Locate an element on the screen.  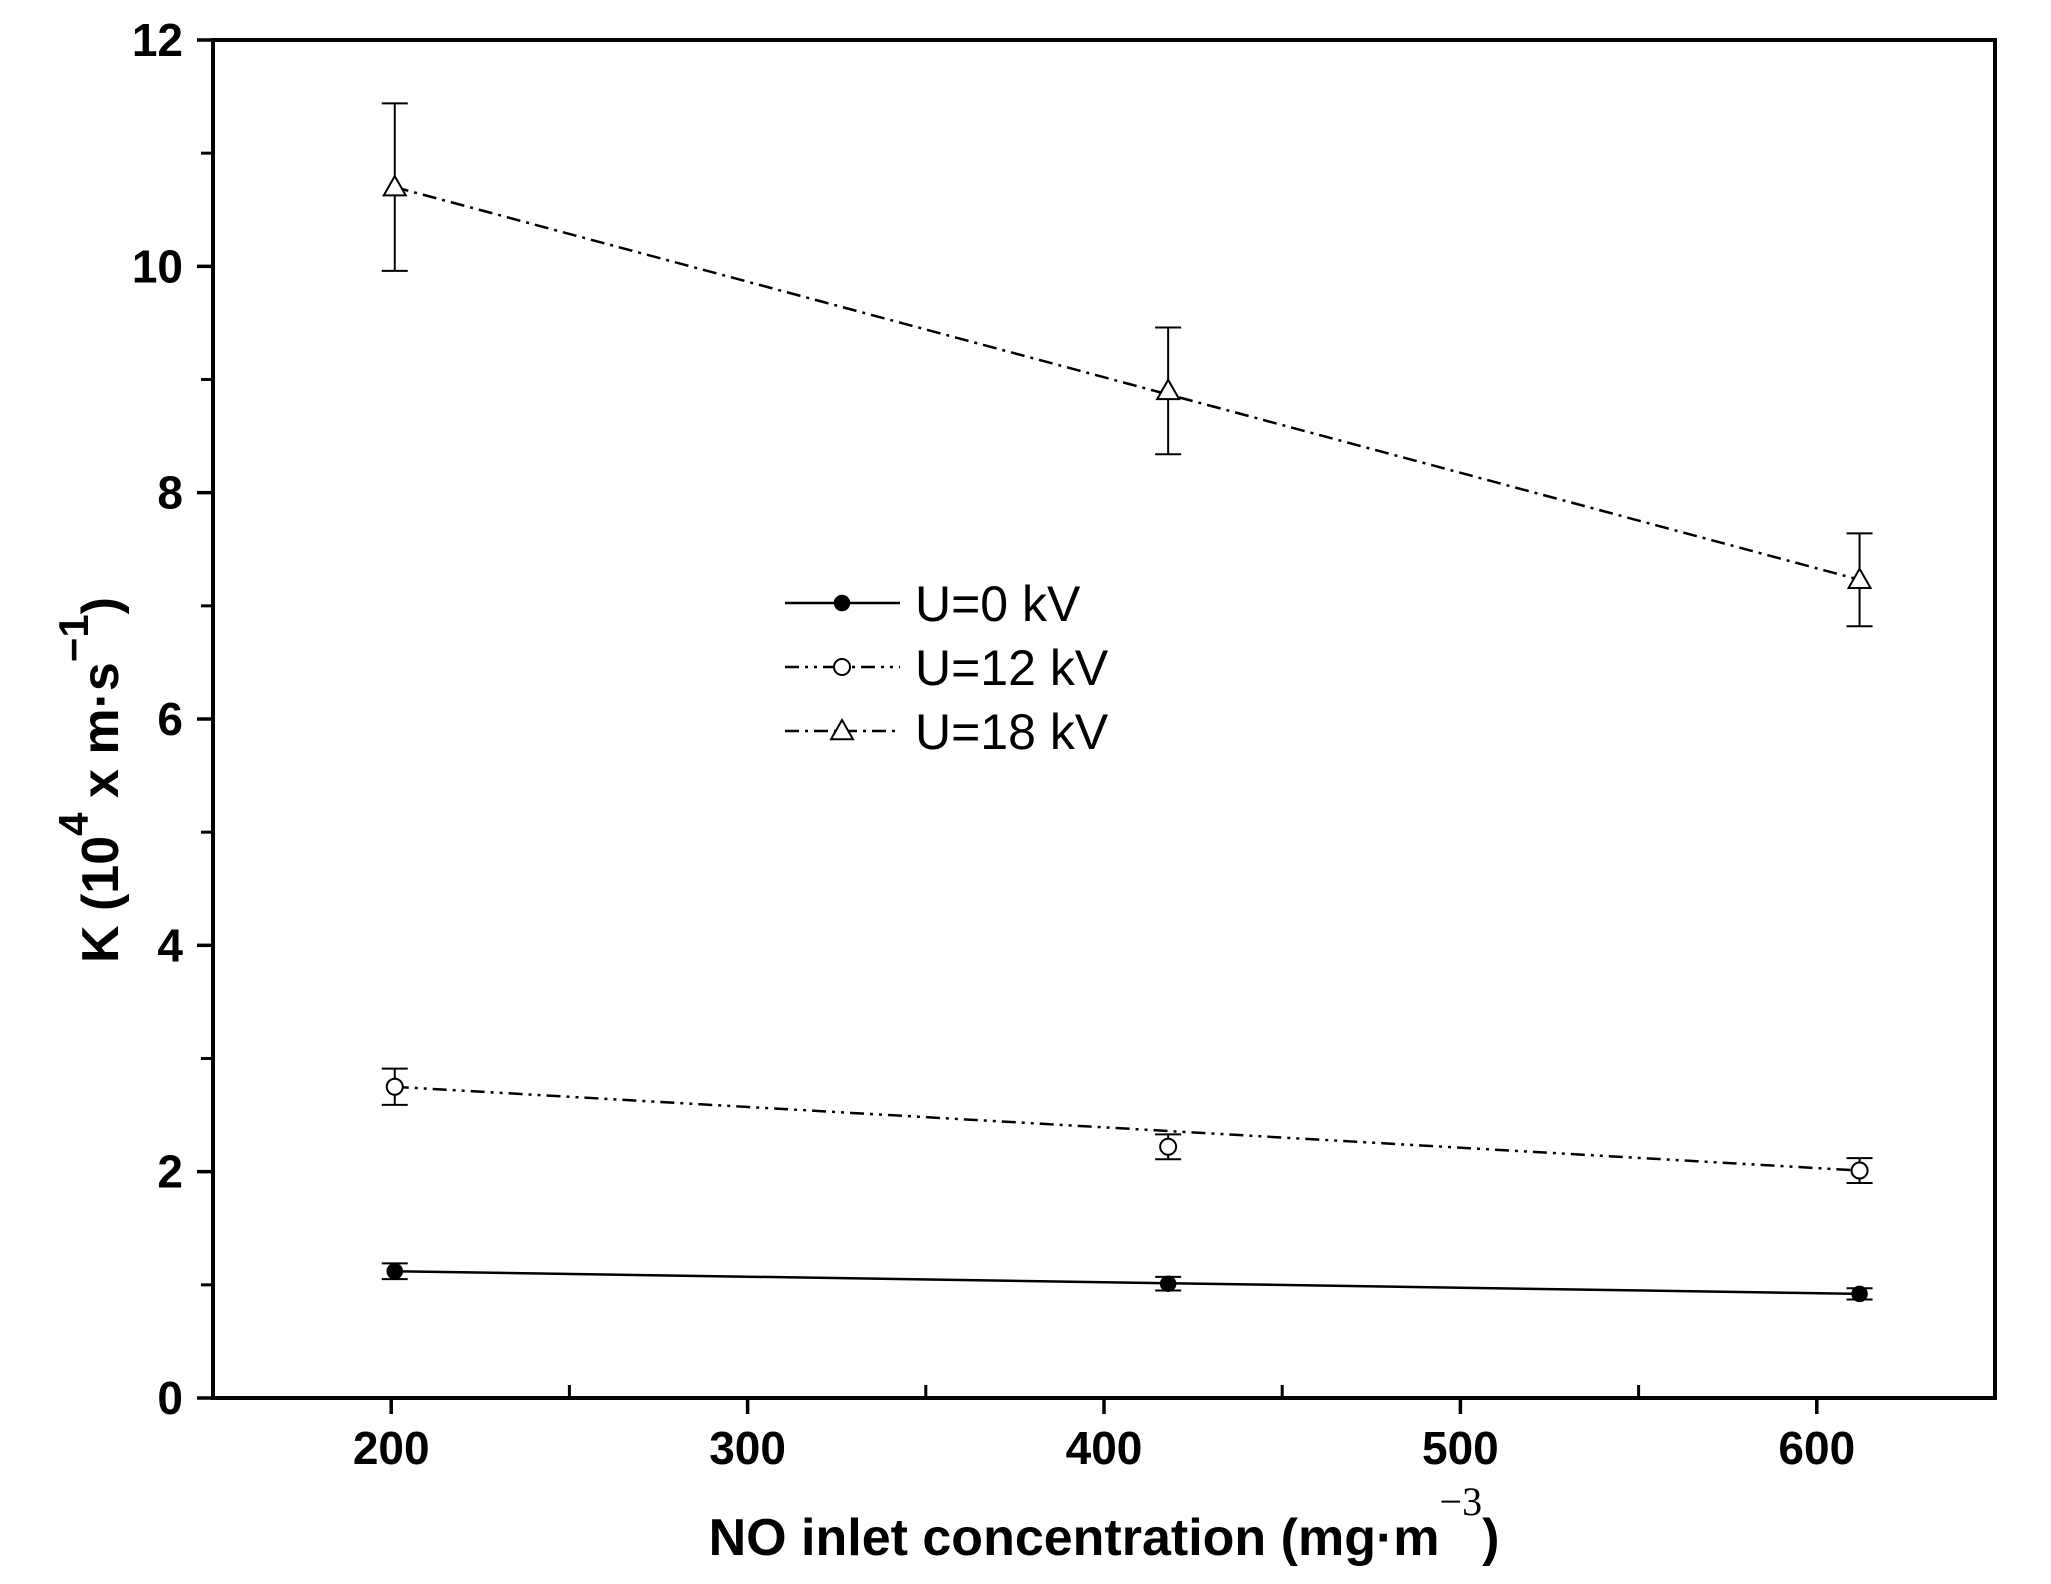
y-axis-ticks: 0 2 4 6 8 10 12 is located at coordinates (172, 719).